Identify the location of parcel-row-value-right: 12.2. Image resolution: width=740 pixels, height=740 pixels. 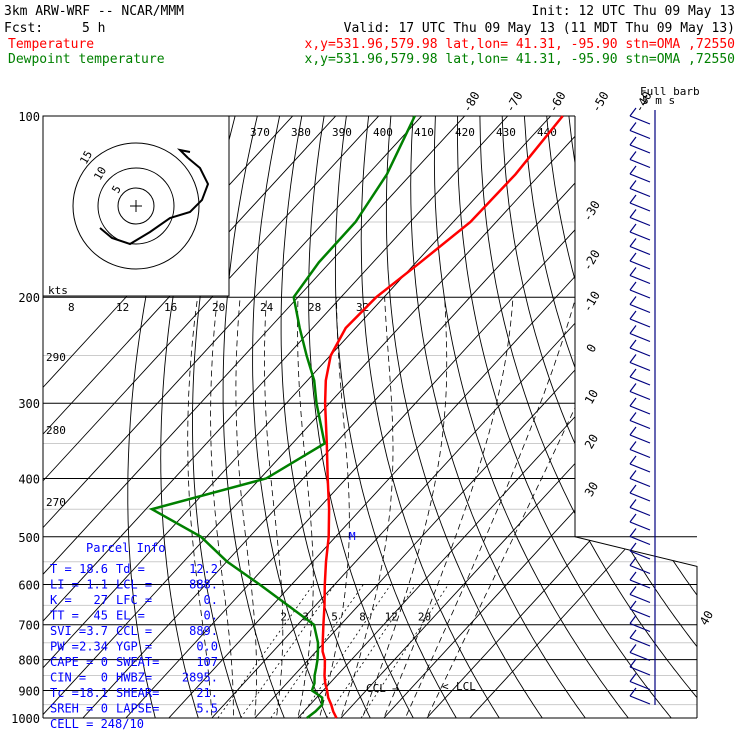
(203, 569).